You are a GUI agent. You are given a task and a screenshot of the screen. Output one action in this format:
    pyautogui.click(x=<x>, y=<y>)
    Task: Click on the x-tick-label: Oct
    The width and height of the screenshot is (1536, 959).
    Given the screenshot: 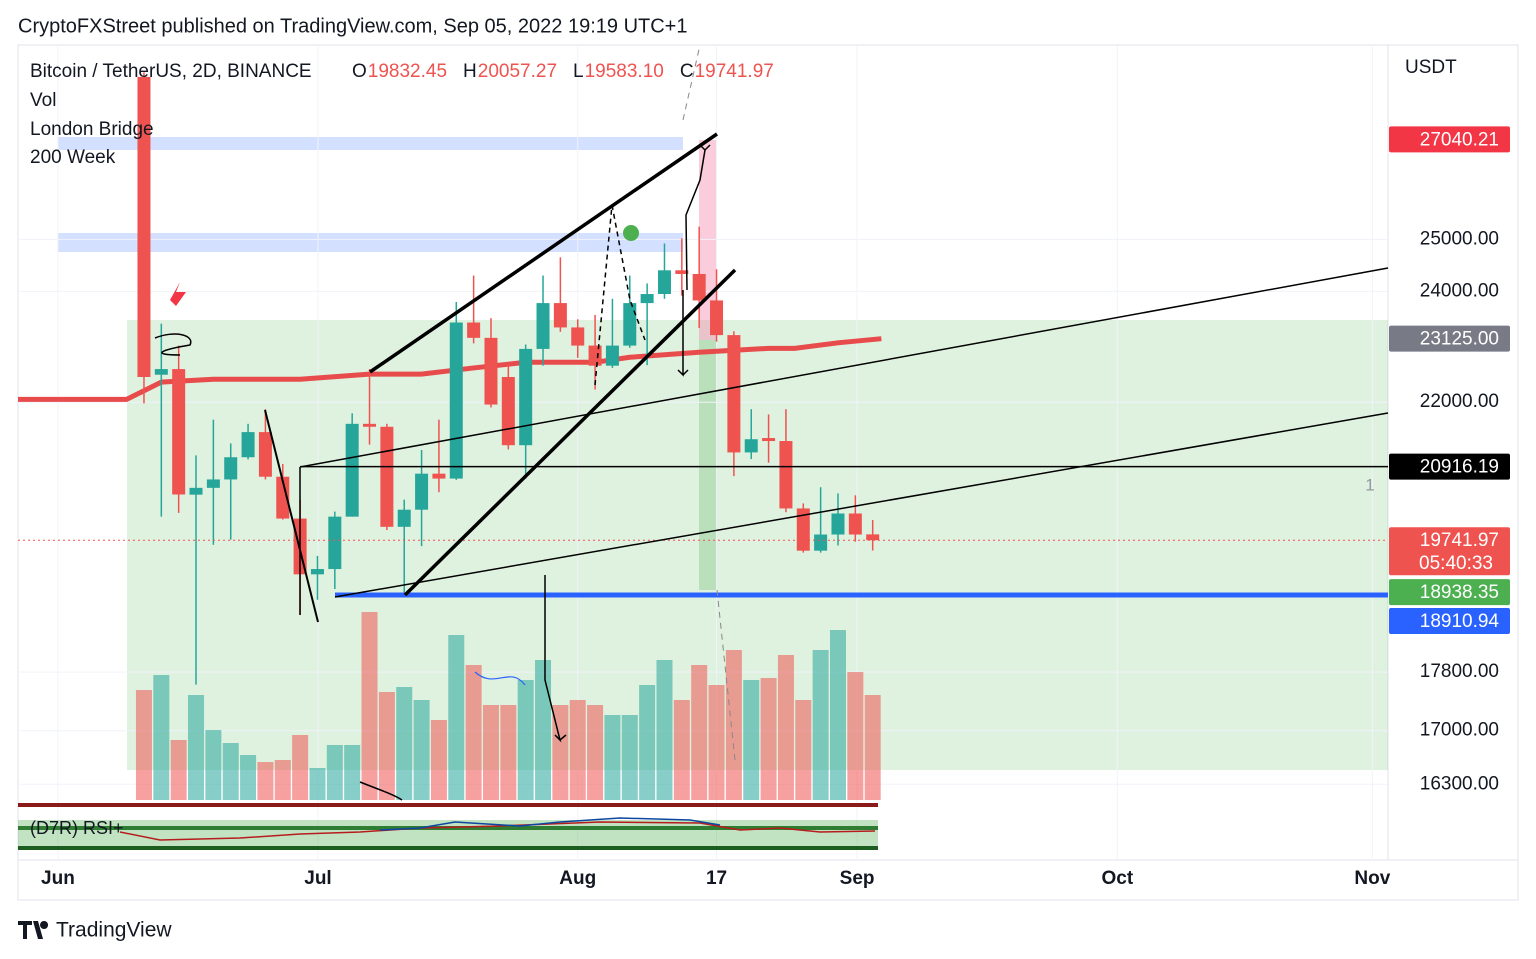 What is the action you would take?
    pyautogui.click(x=1117, y=878)
    